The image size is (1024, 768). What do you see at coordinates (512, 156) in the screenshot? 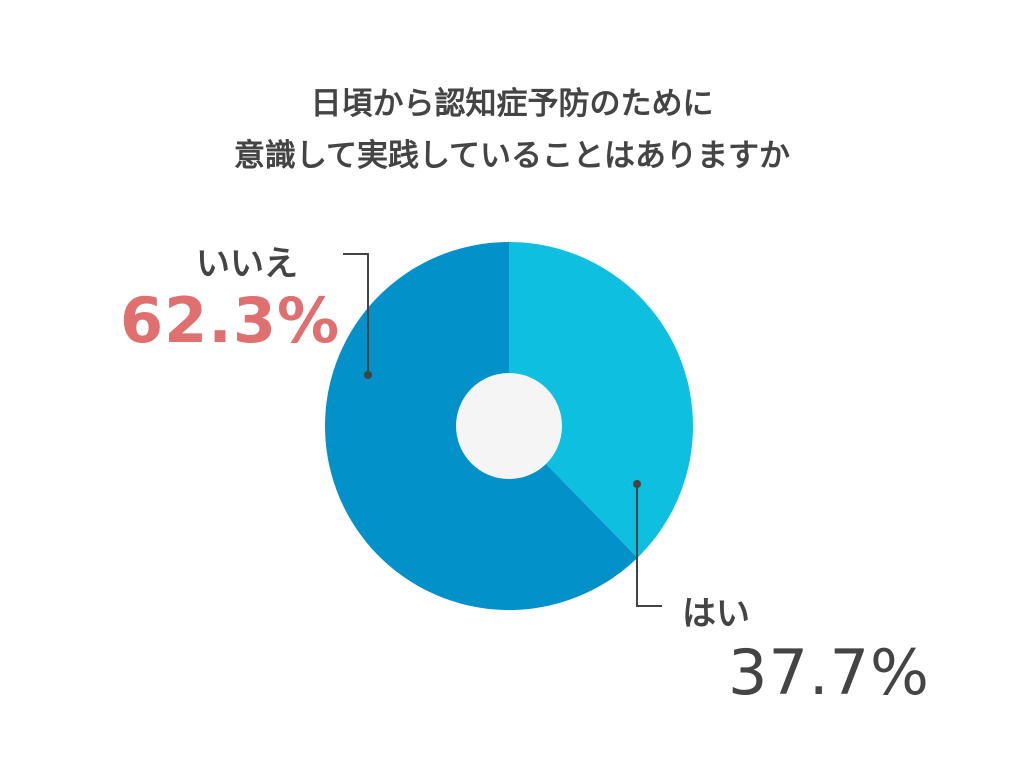
I see `chart-title-line-2: 意識して実践していることはありますか` at bounding box center [512, 156].